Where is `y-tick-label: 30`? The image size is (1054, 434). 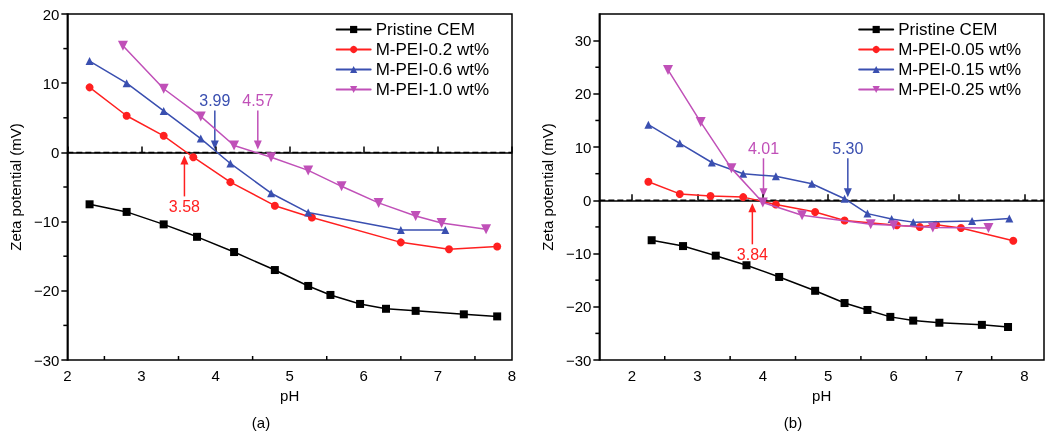
y-tick-label: 30 is located at coordinates (583, 41).